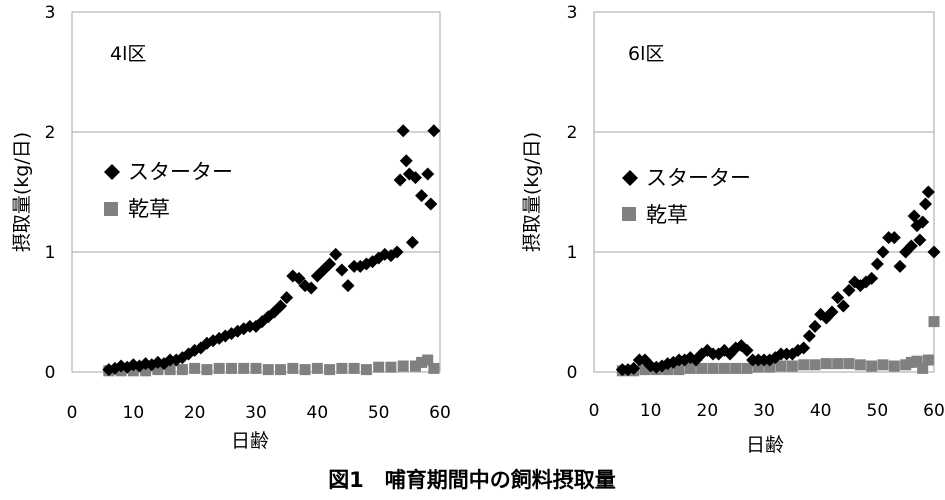 Image resolution: width=945 pixels, height=500 pixels. Describe the element at coordinates (472, 480) in the screenshot. I see `figure-caption: 図1 哺育期間中の飼料摂取量` at that location.